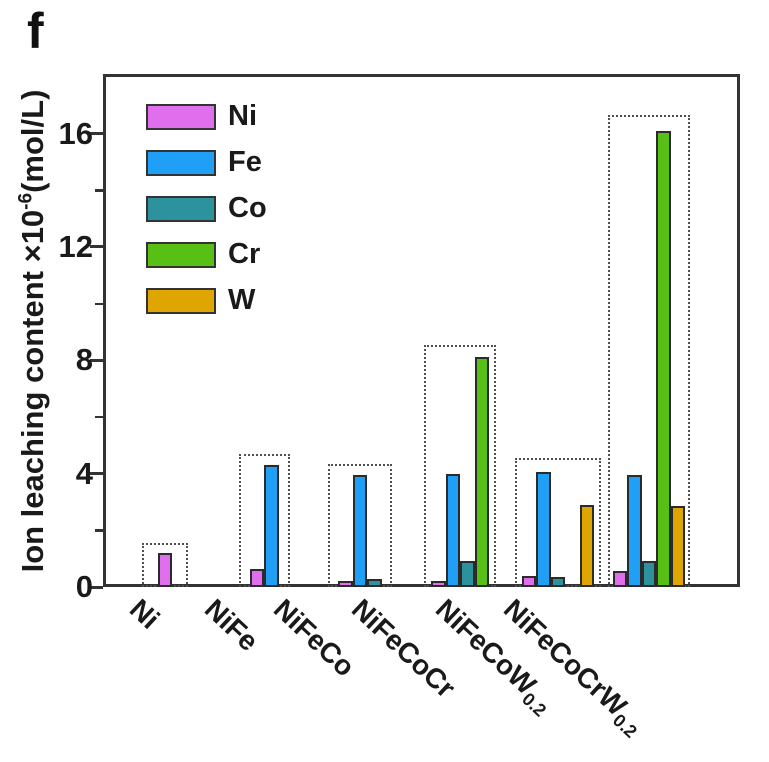  What do you see at coordinates (256, 577) in the screenshot?
I see `bar-ni-nife` at bounding box center [256, 577].